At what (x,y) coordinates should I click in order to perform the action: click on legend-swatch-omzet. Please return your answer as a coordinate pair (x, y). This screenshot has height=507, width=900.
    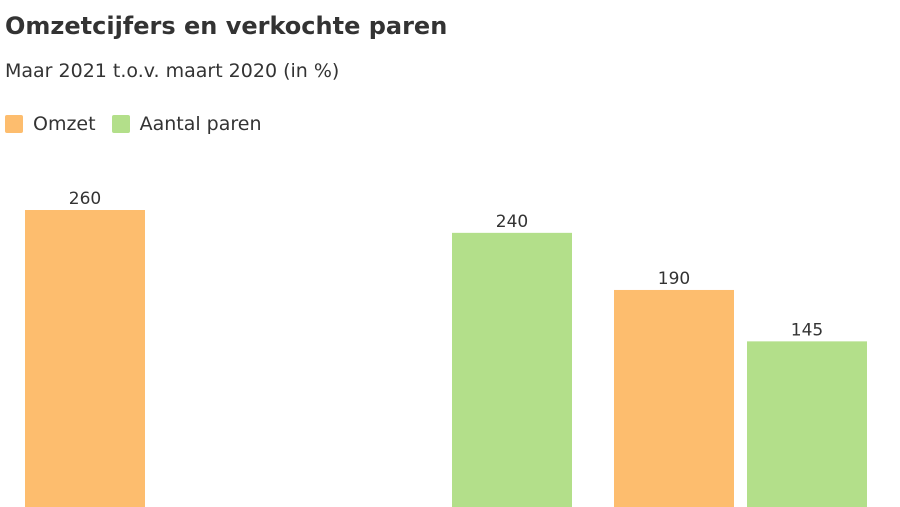
    Looking at the image, I should click on (14, 124).